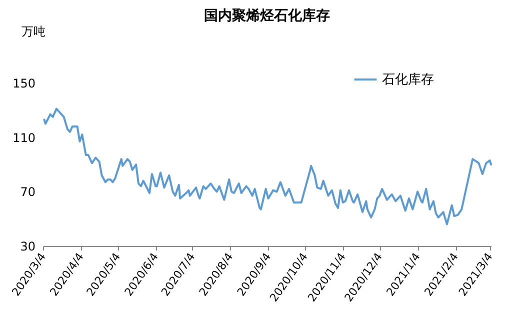 The image size is (509, 322). I want to click on legend-label: 石化库存, so click(408, 80).